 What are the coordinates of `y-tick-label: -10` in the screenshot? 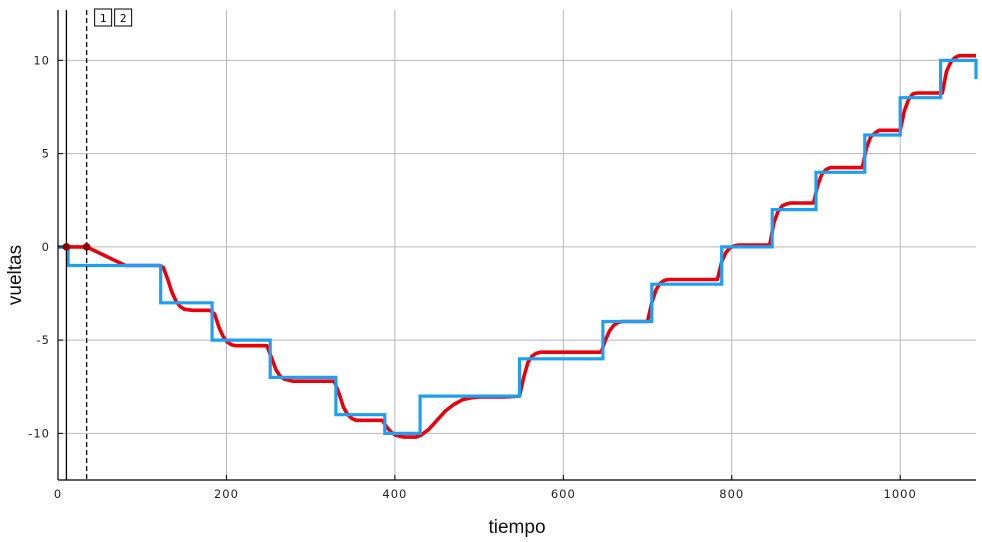 It's located at (39, 433).